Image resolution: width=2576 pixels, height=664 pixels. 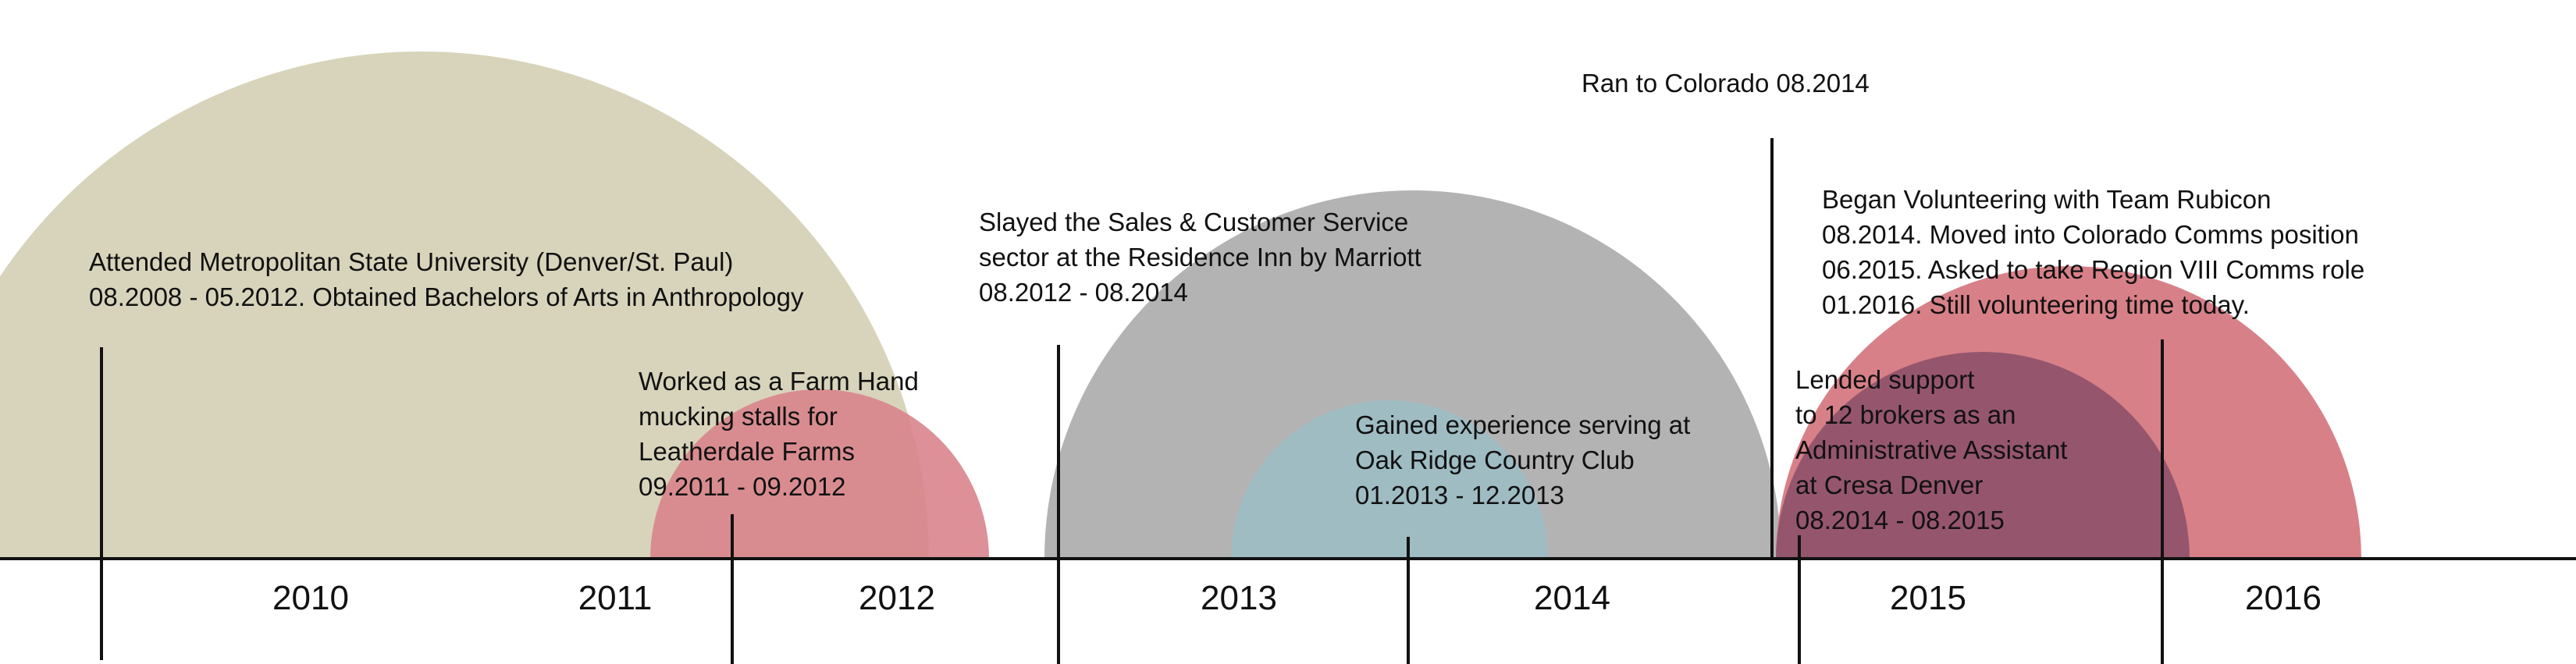 What do you see at coordinates (1523, 424) in the screenshot?
I see `annotation-line: Gained experience serving at` at bounding box center [1523, 424].